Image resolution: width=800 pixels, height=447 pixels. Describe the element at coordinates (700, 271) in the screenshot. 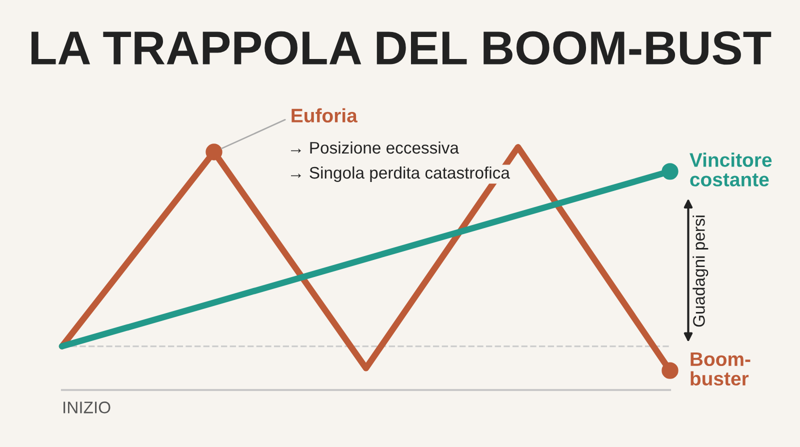

I see `text: Guadagni persi` at that location.